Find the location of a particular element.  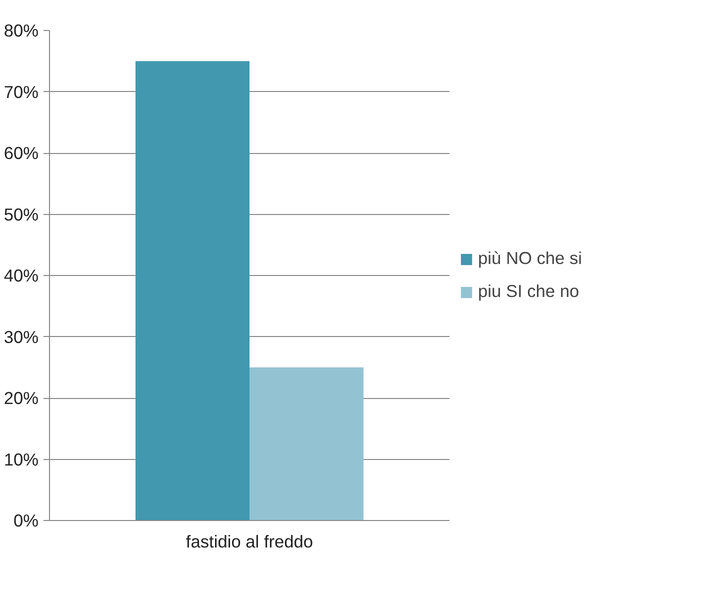

y-tick-label: 30% is located at coordinates (21, 336).